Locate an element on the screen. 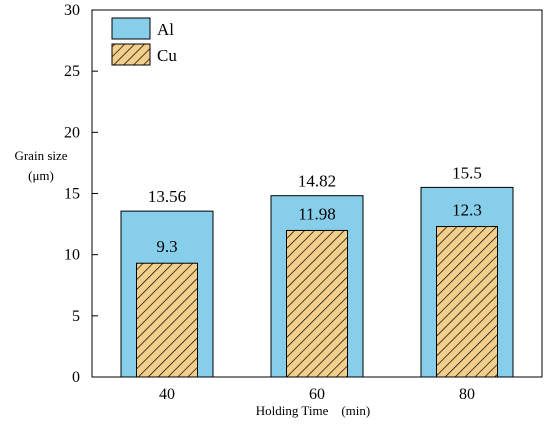  y-tick-label: 0 is located at coordinates (76, 377).